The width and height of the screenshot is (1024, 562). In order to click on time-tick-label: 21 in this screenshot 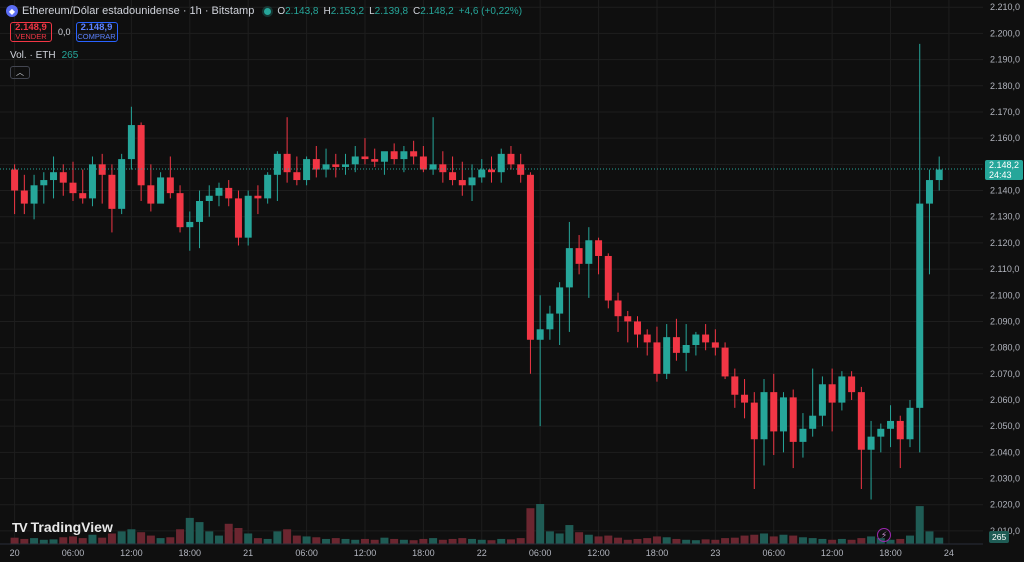, I will do `click(248, 553)`.